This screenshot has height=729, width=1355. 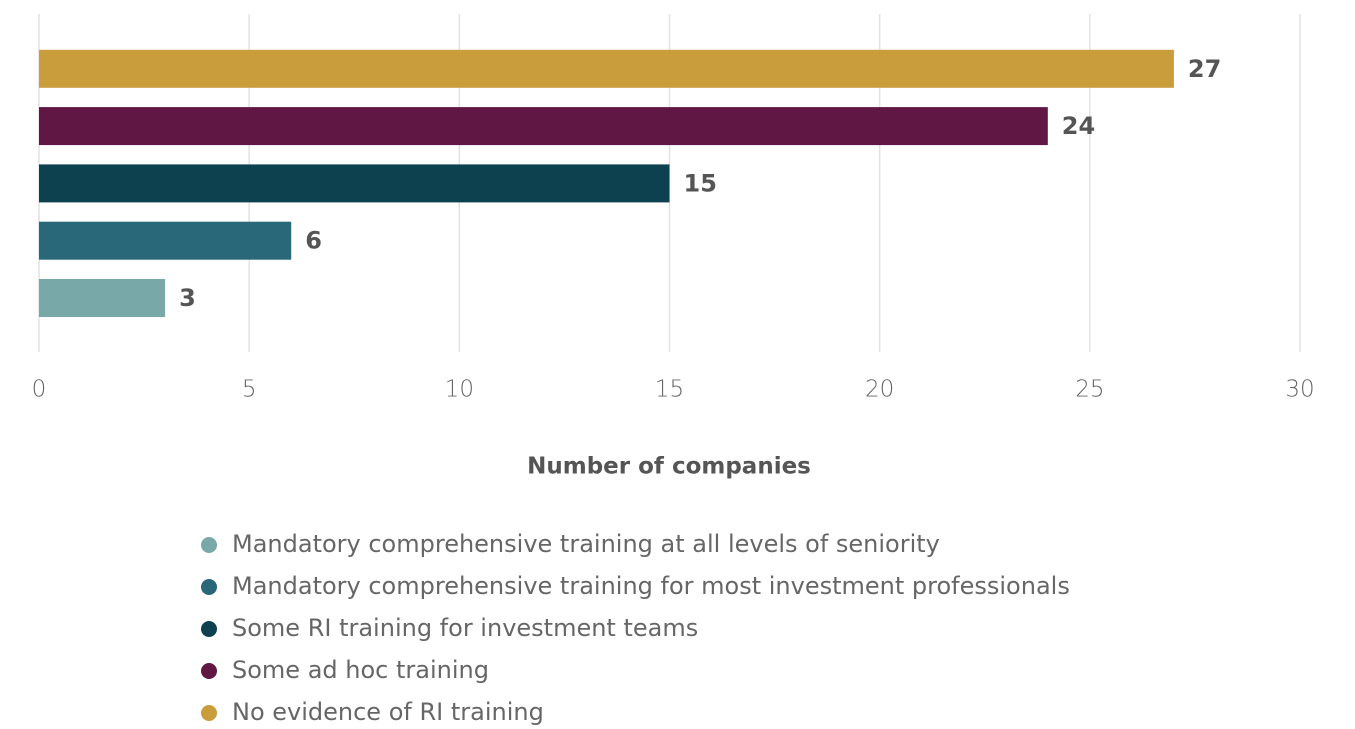 What do you see at coordinates (669, 390) in the screenshot?
I see `x-tick-label: 15` at bounding box center [669, 390].